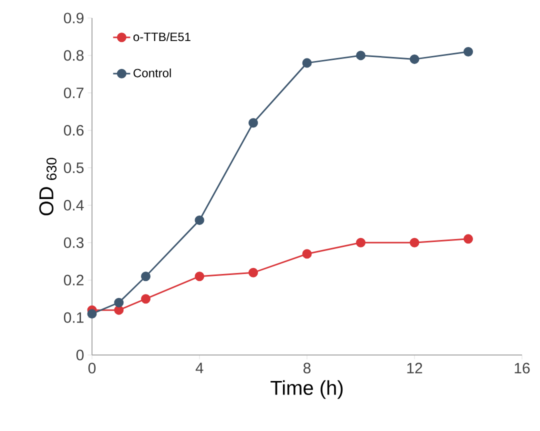 This screenshot has height=431, width=540. Describe the element at coordinates (74, 130) in the screenshot. I see `y-tick-label: 0.6` at that location.